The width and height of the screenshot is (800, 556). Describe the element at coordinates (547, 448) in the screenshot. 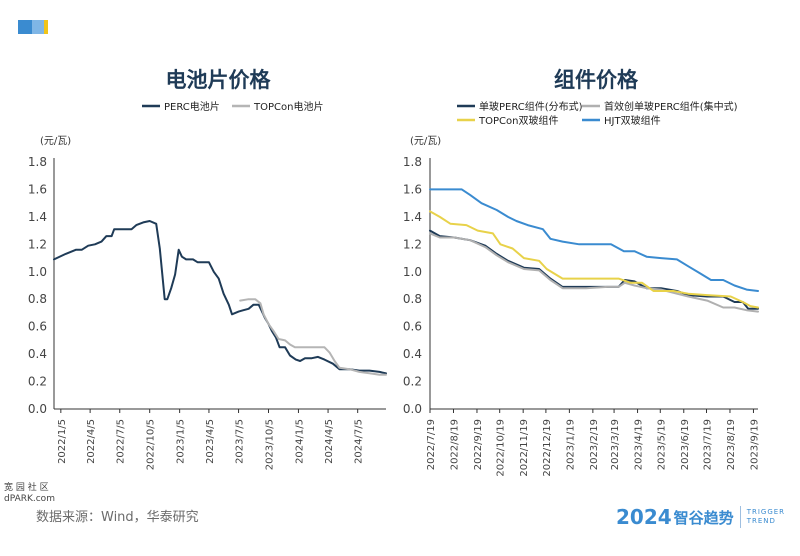

I see `x-tick-label: 2022/12/19` at that location.